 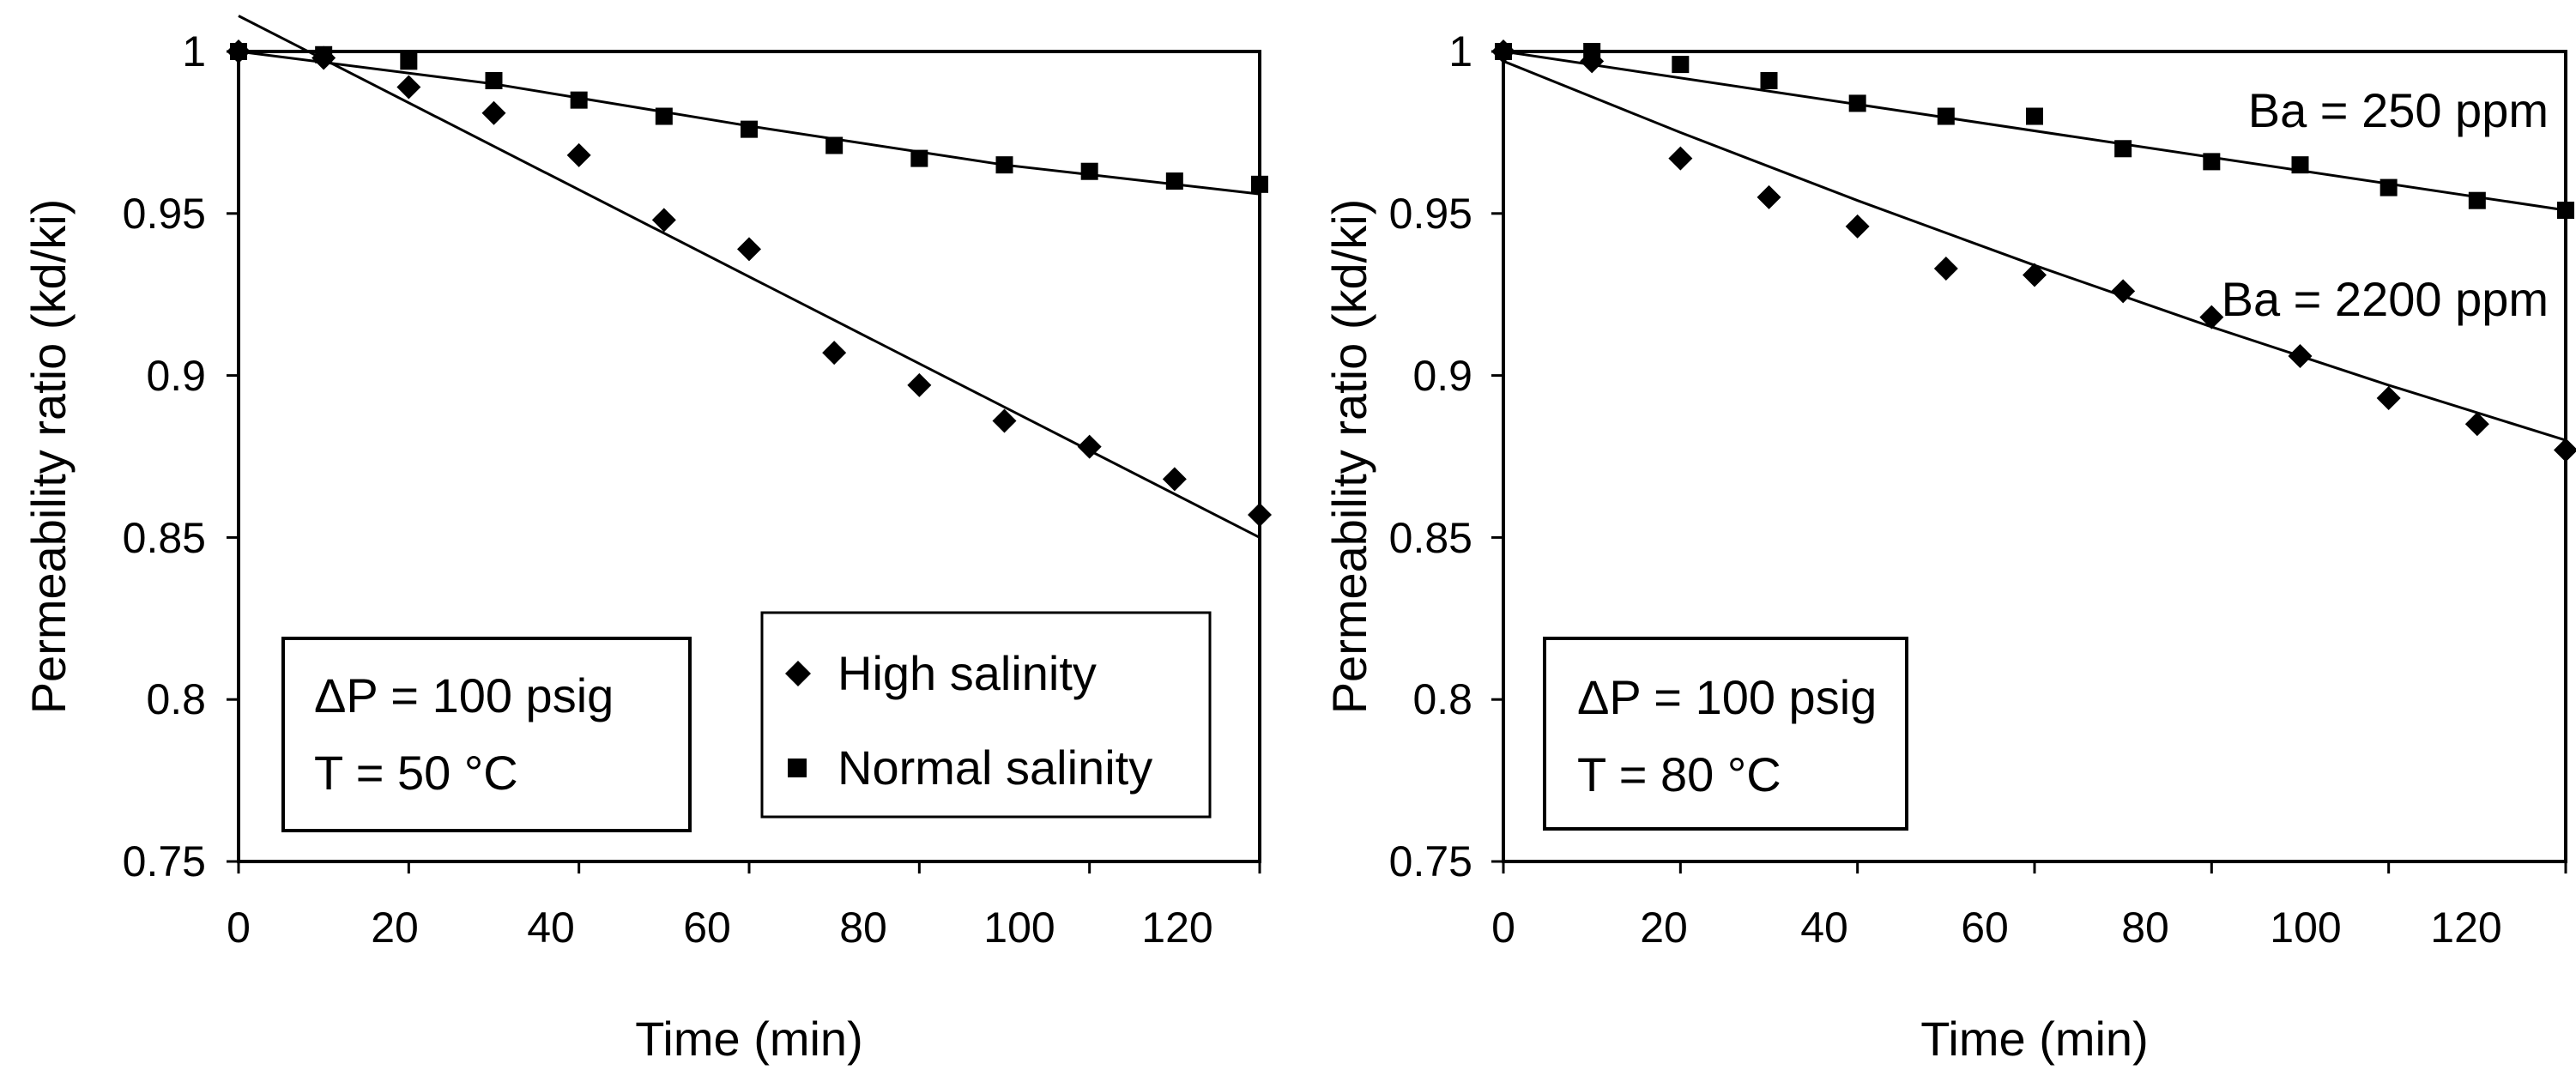 What do you see at coordinates (995, 768) in the screenshot?
I see `legend-label-normal-salinity: Normal salinity` at bounding box center [995, 768].